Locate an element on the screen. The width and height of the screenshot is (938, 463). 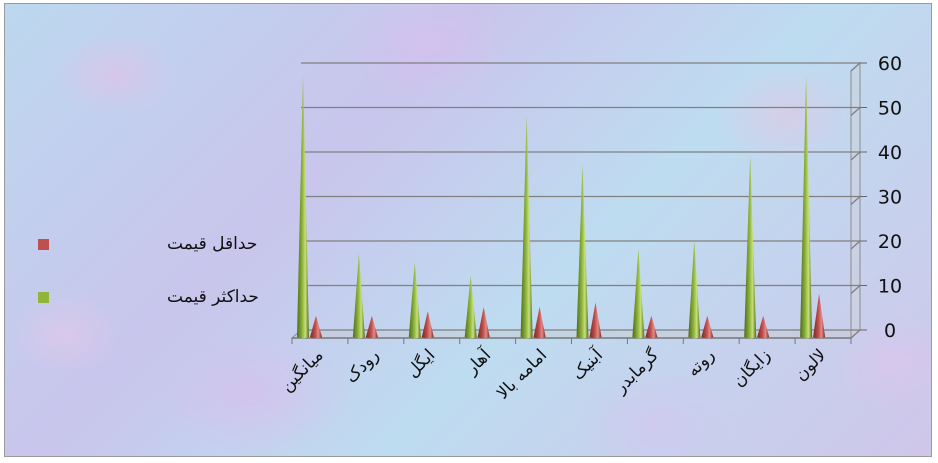
y-tick-label: 40 is located at coordinates (890, 153).